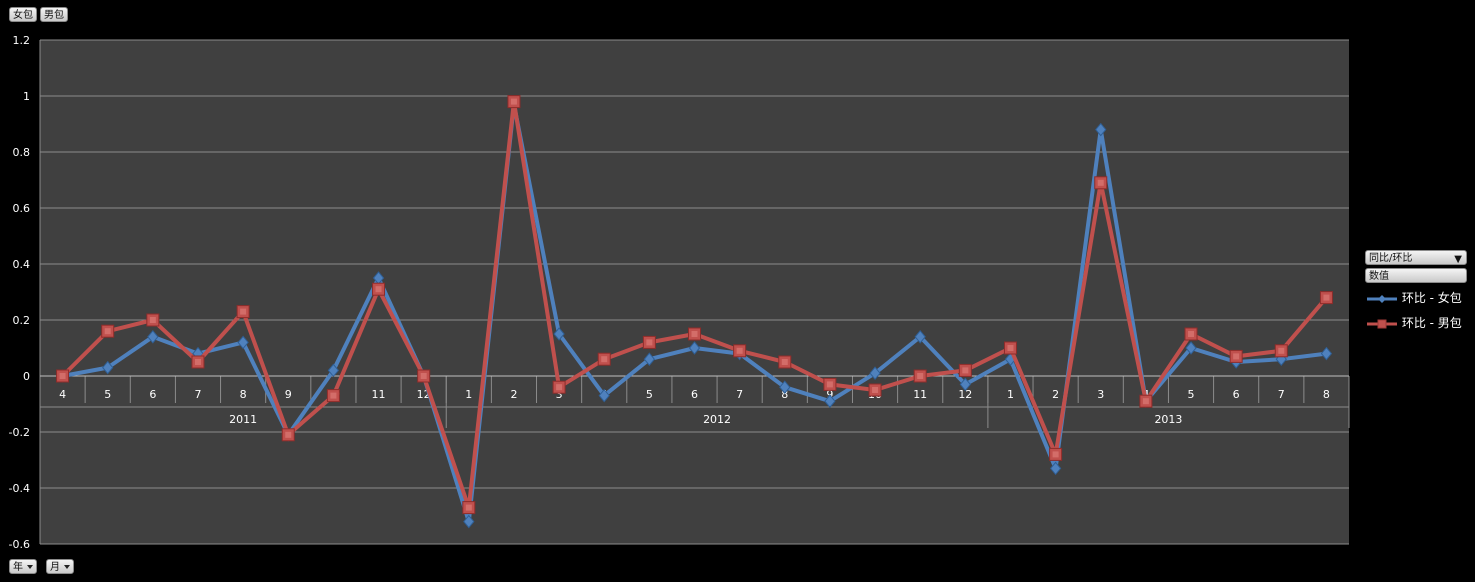 Image resolution: width=1475 pixels, height=582 pixels. Describe the element at coordinates (62, 394) in the screenshot. I see `x-tick-label: 4` at that location.